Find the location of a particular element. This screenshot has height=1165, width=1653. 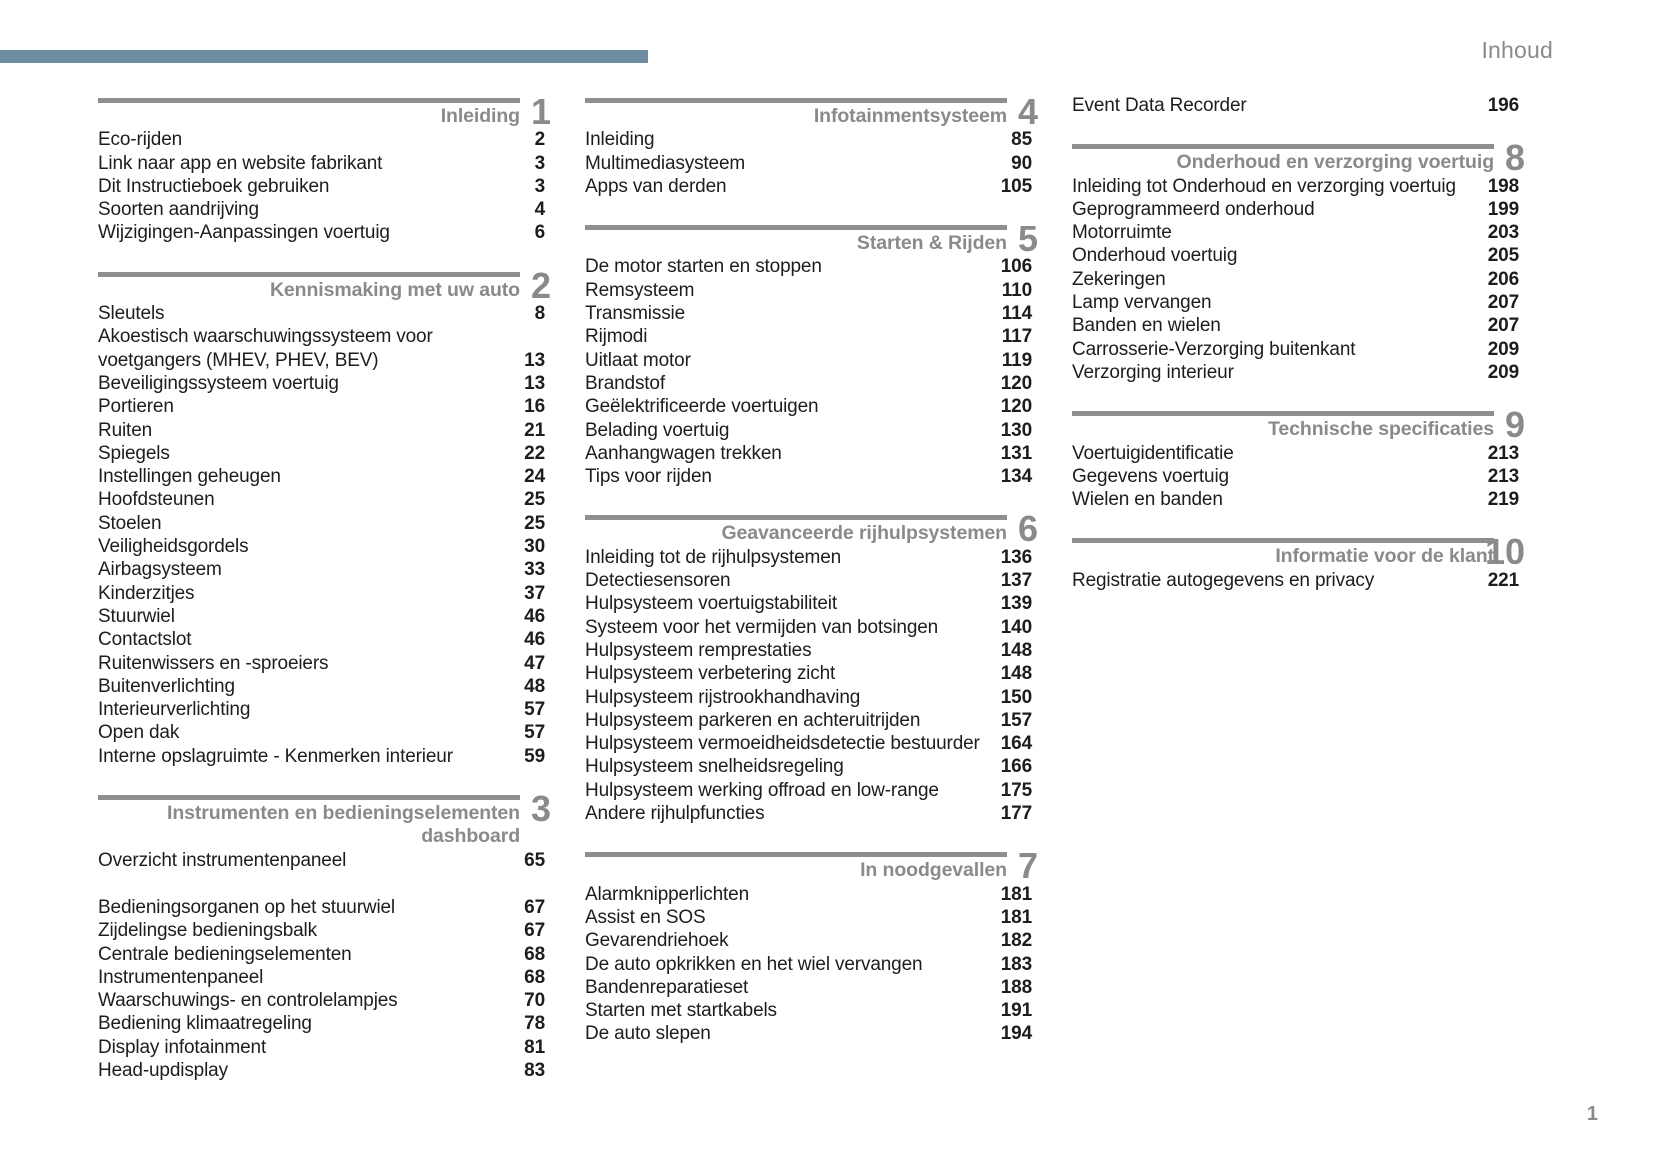

toc-item: Hoofdsteunen 25 is located at coordinates (321, 499).